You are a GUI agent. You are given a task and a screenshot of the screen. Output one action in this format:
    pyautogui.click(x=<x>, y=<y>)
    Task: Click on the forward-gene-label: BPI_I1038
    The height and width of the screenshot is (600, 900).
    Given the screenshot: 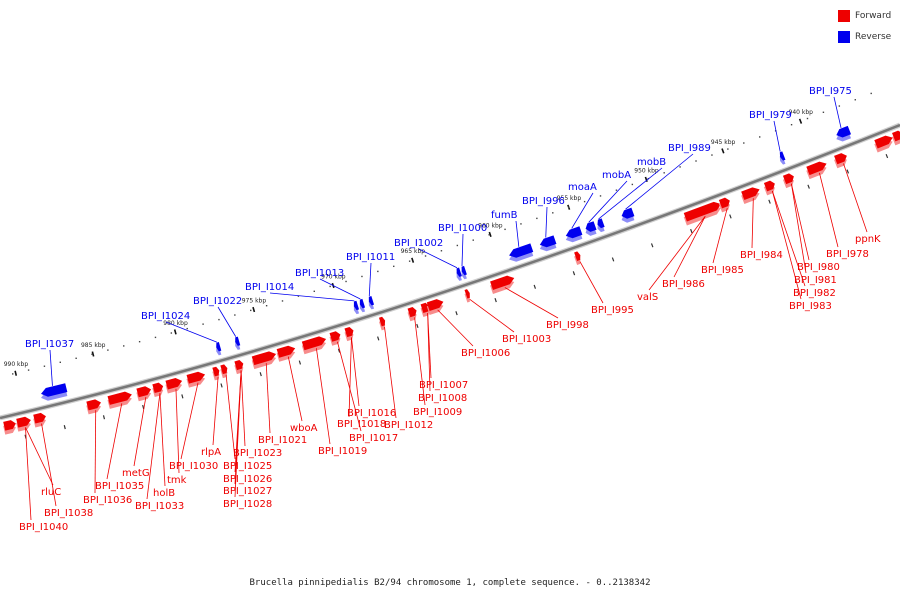 What is the action you would take?
    pyautogui.click(x=68, y=513)
    